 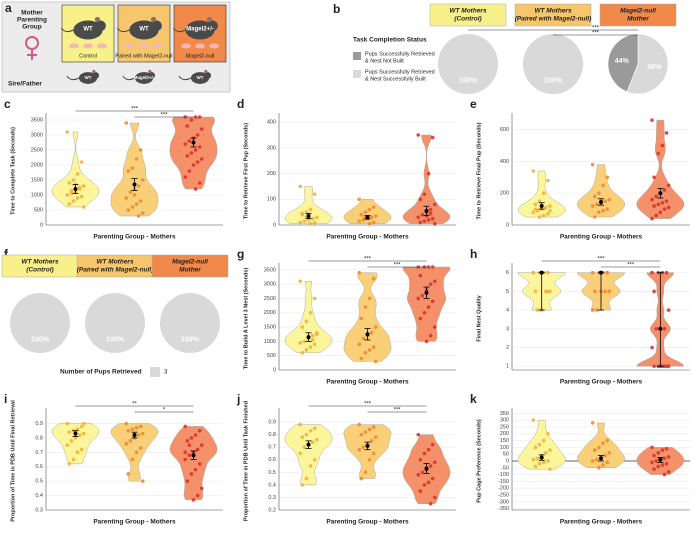 I want to click on y-tick-label: -300, so click(x=503, y=502).